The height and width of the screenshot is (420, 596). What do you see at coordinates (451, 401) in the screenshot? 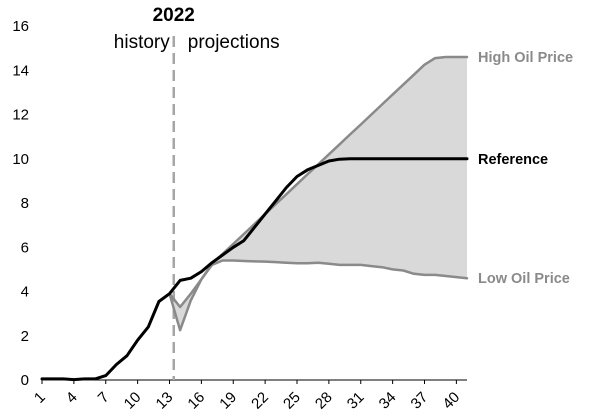
I see `x-tick-label: 40` at bounding box center [451, 401].